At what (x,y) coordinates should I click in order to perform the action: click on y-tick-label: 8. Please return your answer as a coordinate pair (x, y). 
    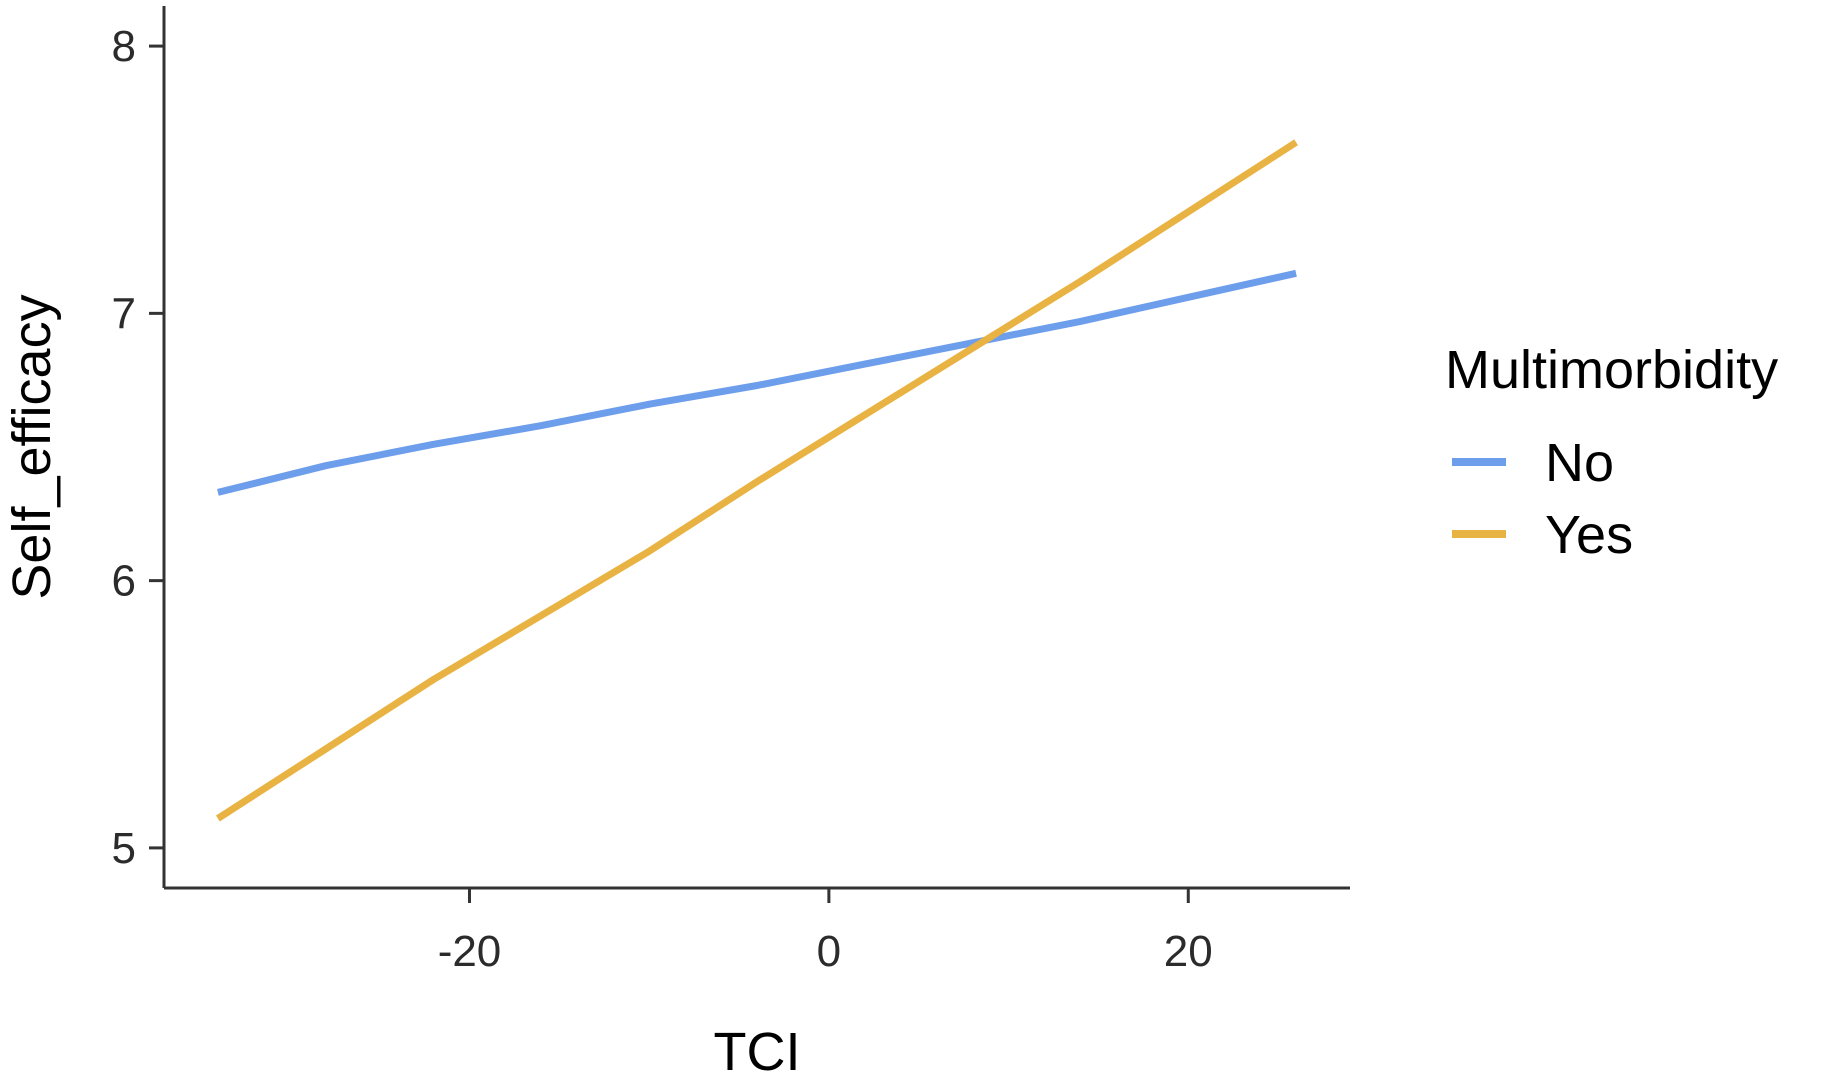
    Looking at the image, I should click on (124, 46).